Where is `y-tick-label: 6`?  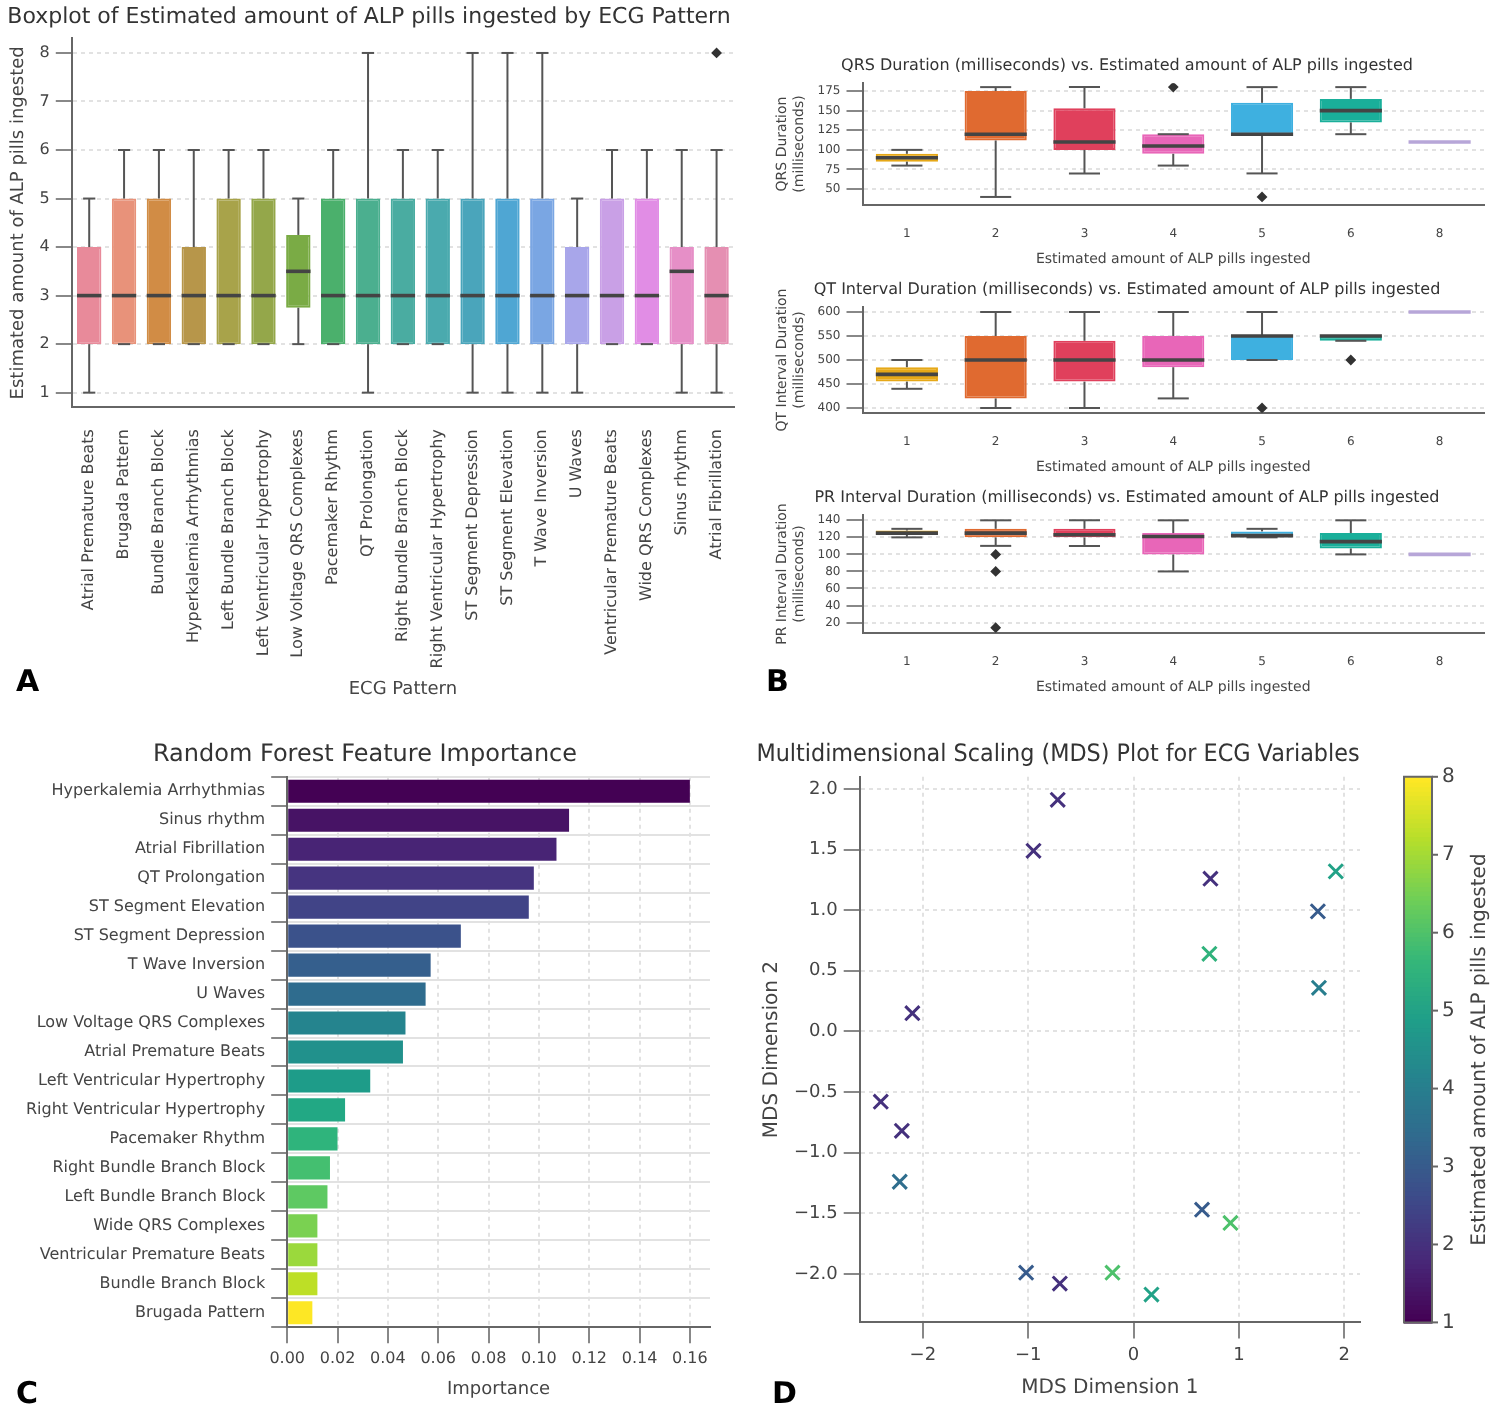 y-tick-label: 6 is located at coordinates (44, 149).